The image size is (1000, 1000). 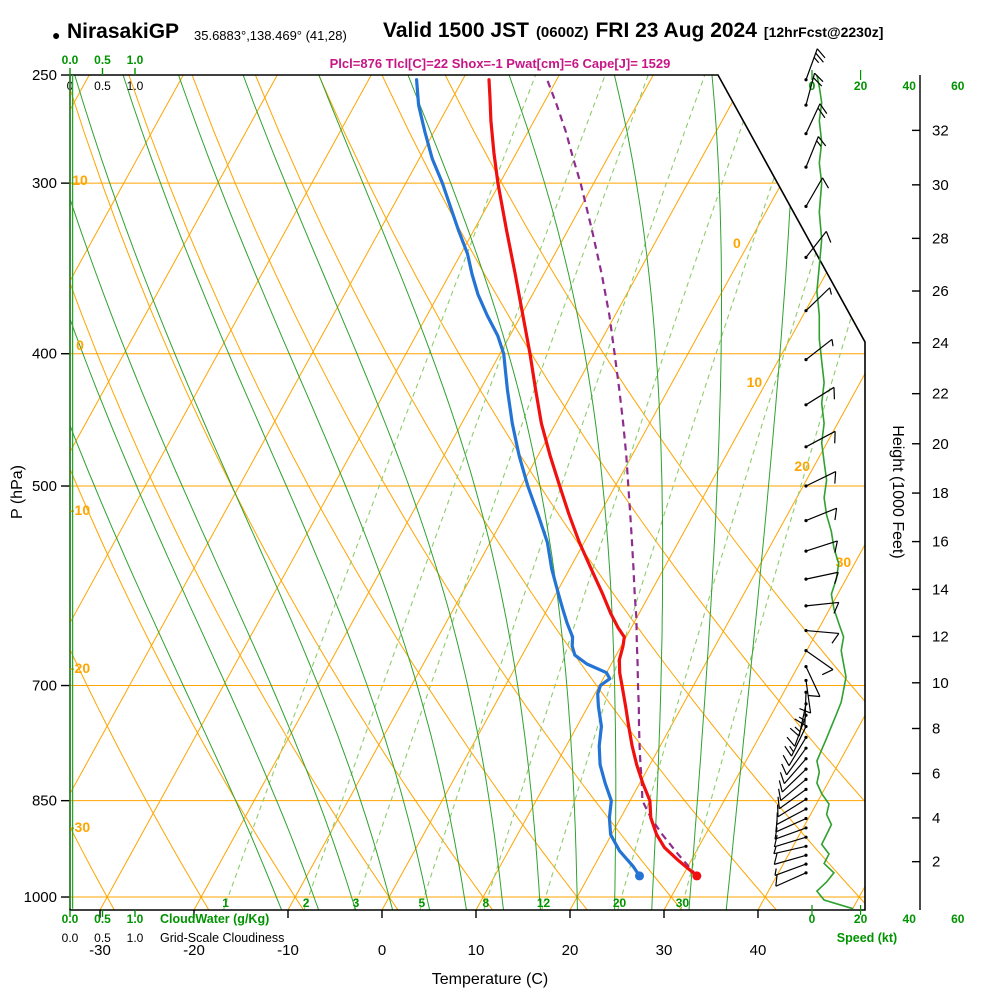 What do you see at coordinates (476, 950) in the screenshot?
I see `temperature-tick-label: 10` at bounding box center [476, 950].